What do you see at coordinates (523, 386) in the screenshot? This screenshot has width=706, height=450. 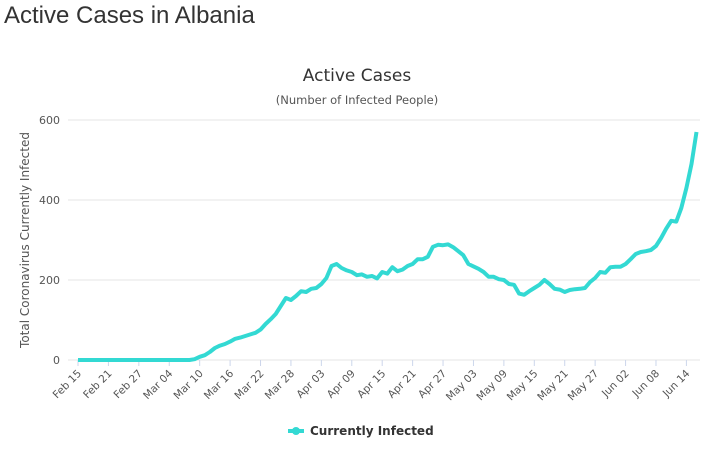 I see `x-tick-label: May 15` at bounding box center [523, 386].